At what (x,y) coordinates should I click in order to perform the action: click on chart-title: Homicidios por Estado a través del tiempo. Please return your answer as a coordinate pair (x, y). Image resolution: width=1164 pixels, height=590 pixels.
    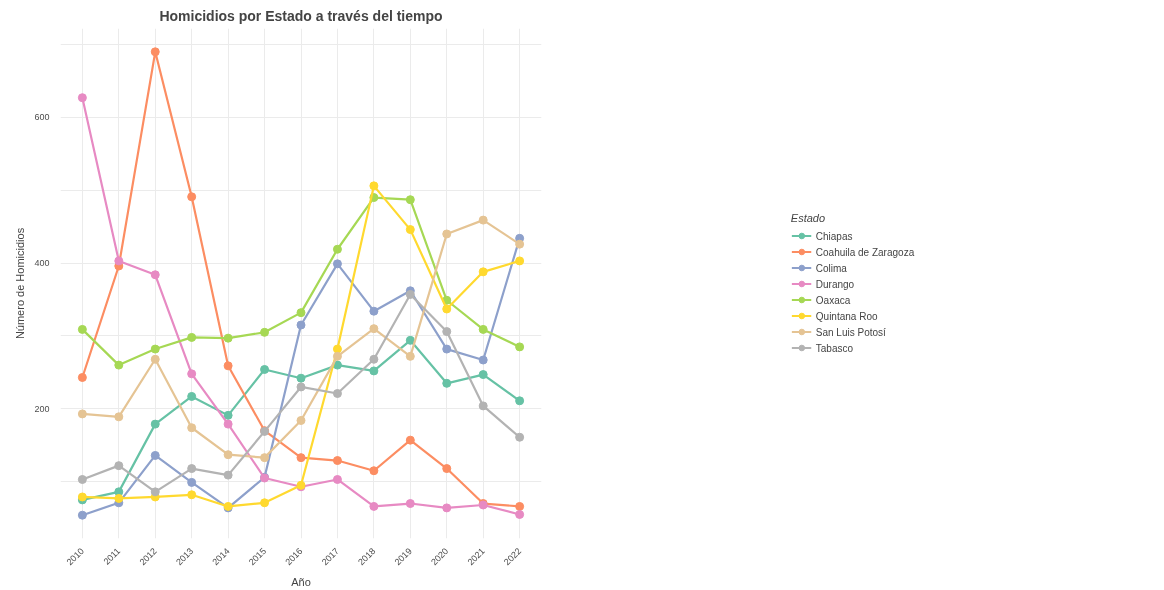
    Looking at the image, I should click on (301, 15).